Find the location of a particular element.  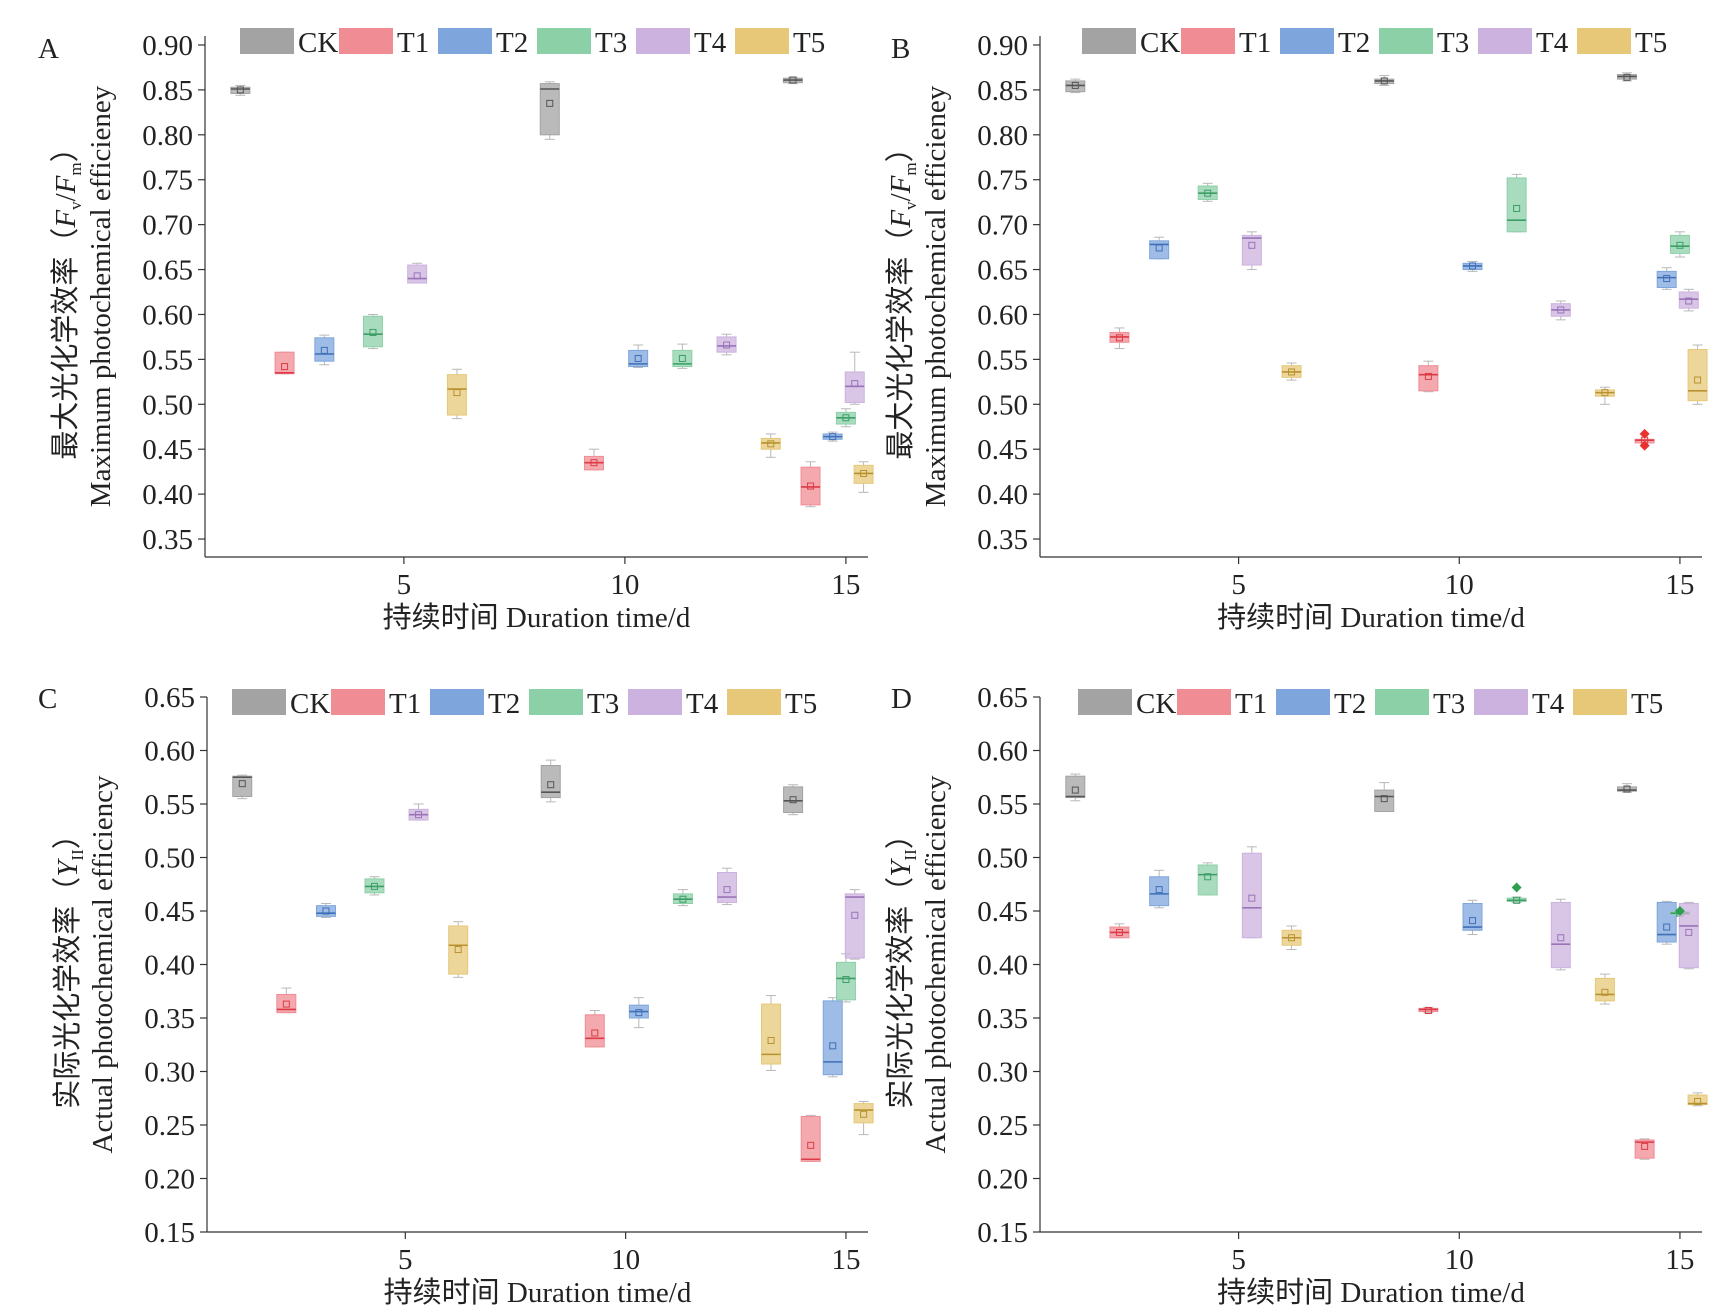

legend-swatch-t4 is located at coordinates (1501, 702).